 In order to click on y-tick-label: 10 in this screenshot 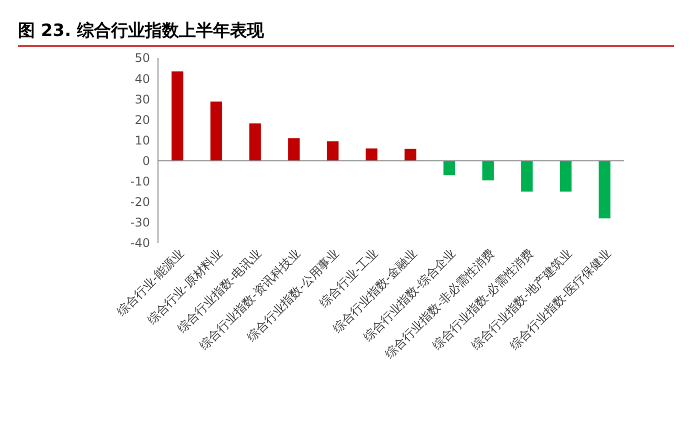, I will do `click(142, 140)`.